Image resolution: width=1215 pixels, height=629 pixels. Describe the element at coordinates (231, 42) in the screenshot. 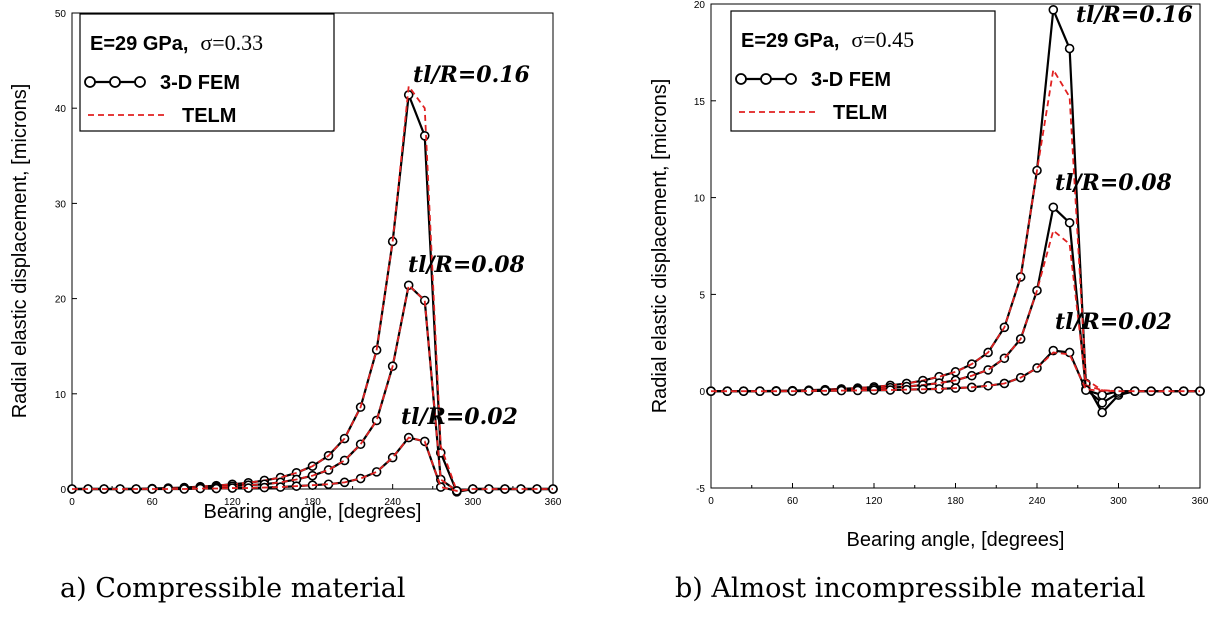

I see `legend-poisson: σ=0.33` at that location.